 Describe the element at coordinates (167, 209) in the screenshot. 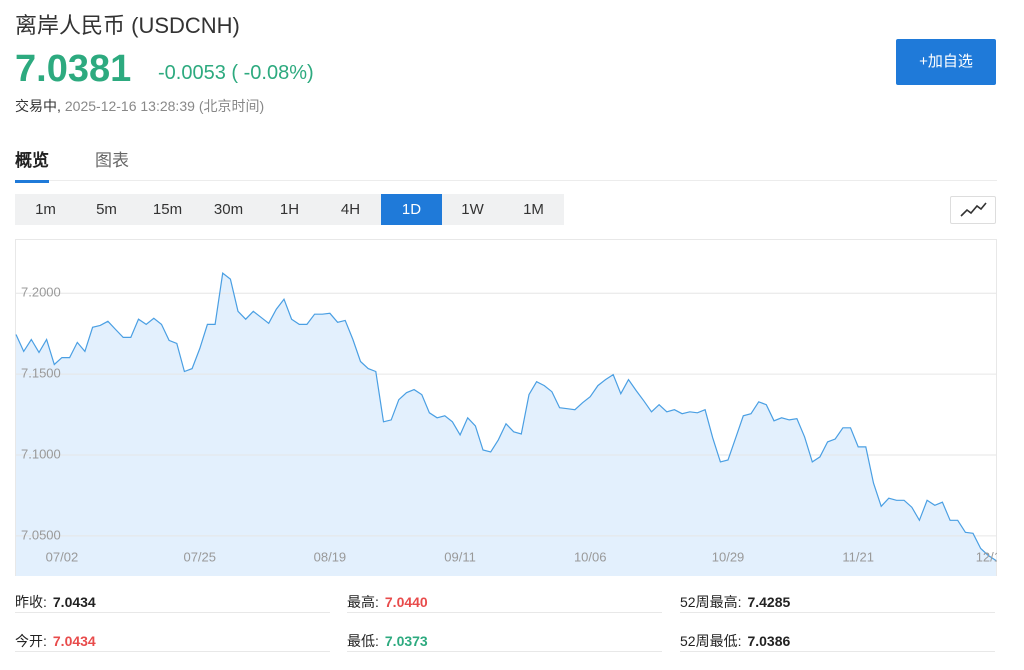

I see `interval-button: 15m` at that location.